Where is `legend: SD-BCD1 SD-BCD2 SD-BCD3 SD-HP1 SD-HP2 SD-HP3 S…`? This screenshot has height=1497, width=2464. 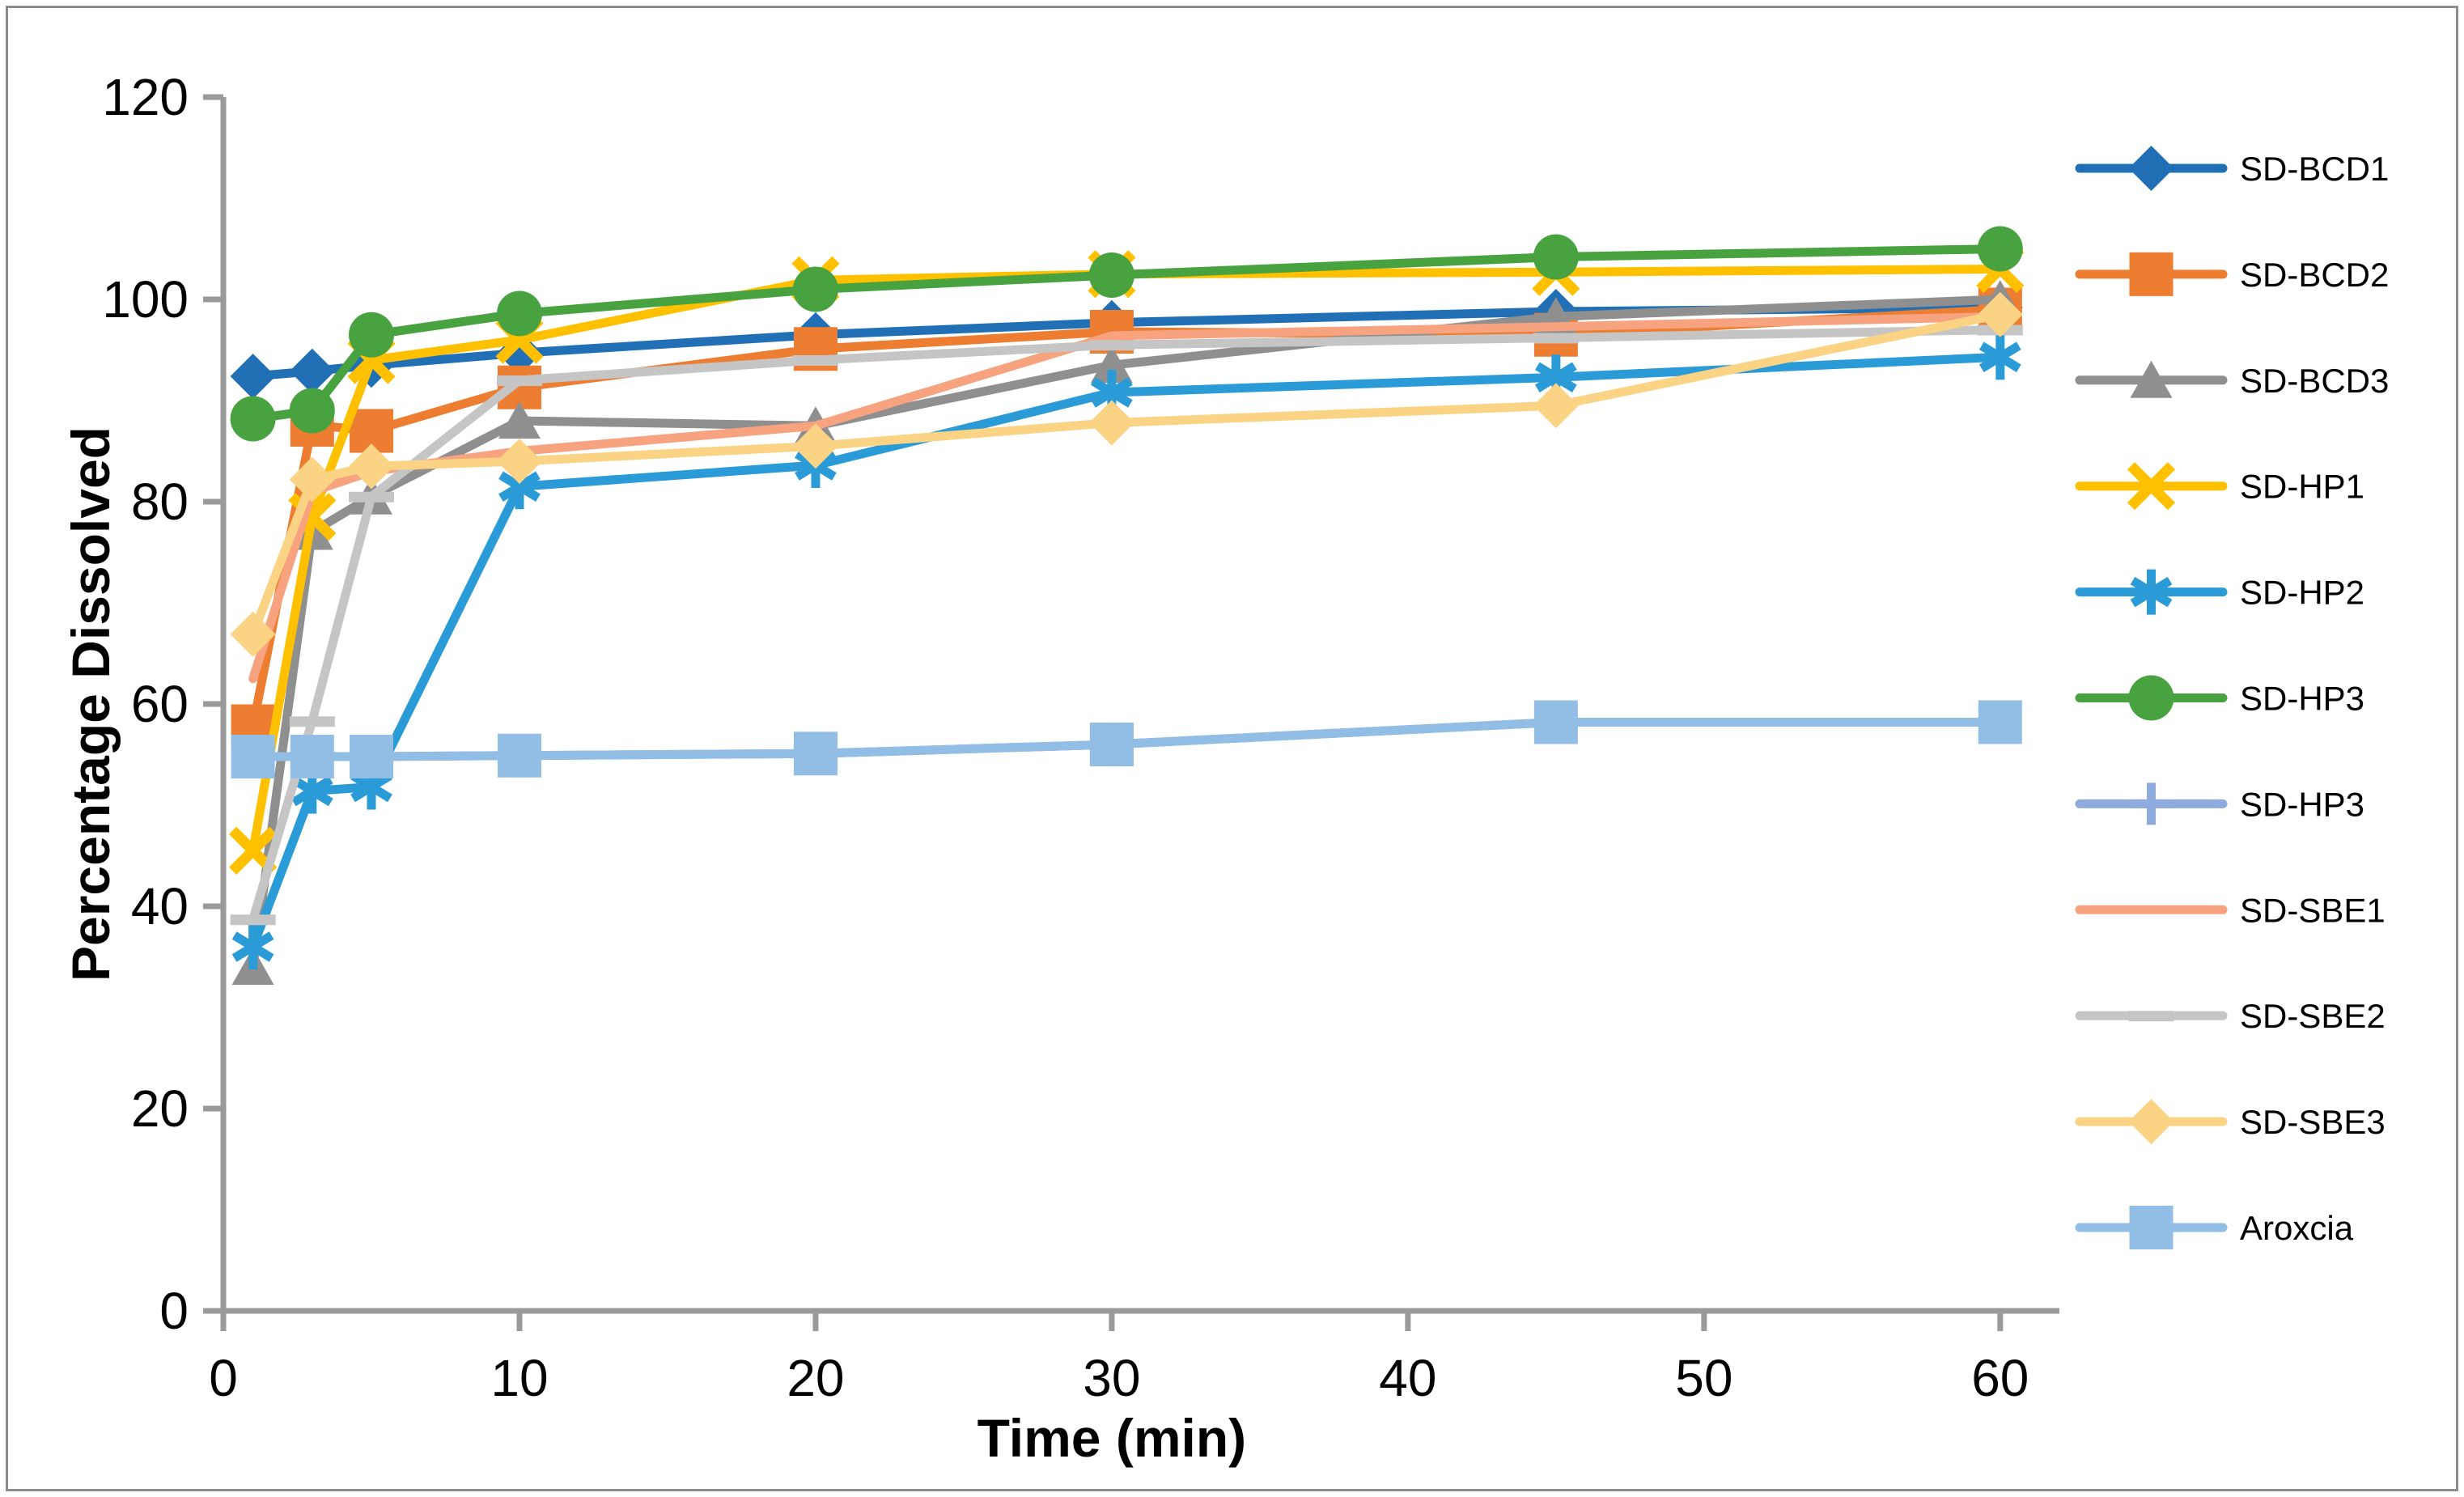
legend: SD-BCD1 SD-BCD2 SD-BCD3 SD-HP1 SD-HP2 SD-HP3 S… is located at coordinates (2232, 697).